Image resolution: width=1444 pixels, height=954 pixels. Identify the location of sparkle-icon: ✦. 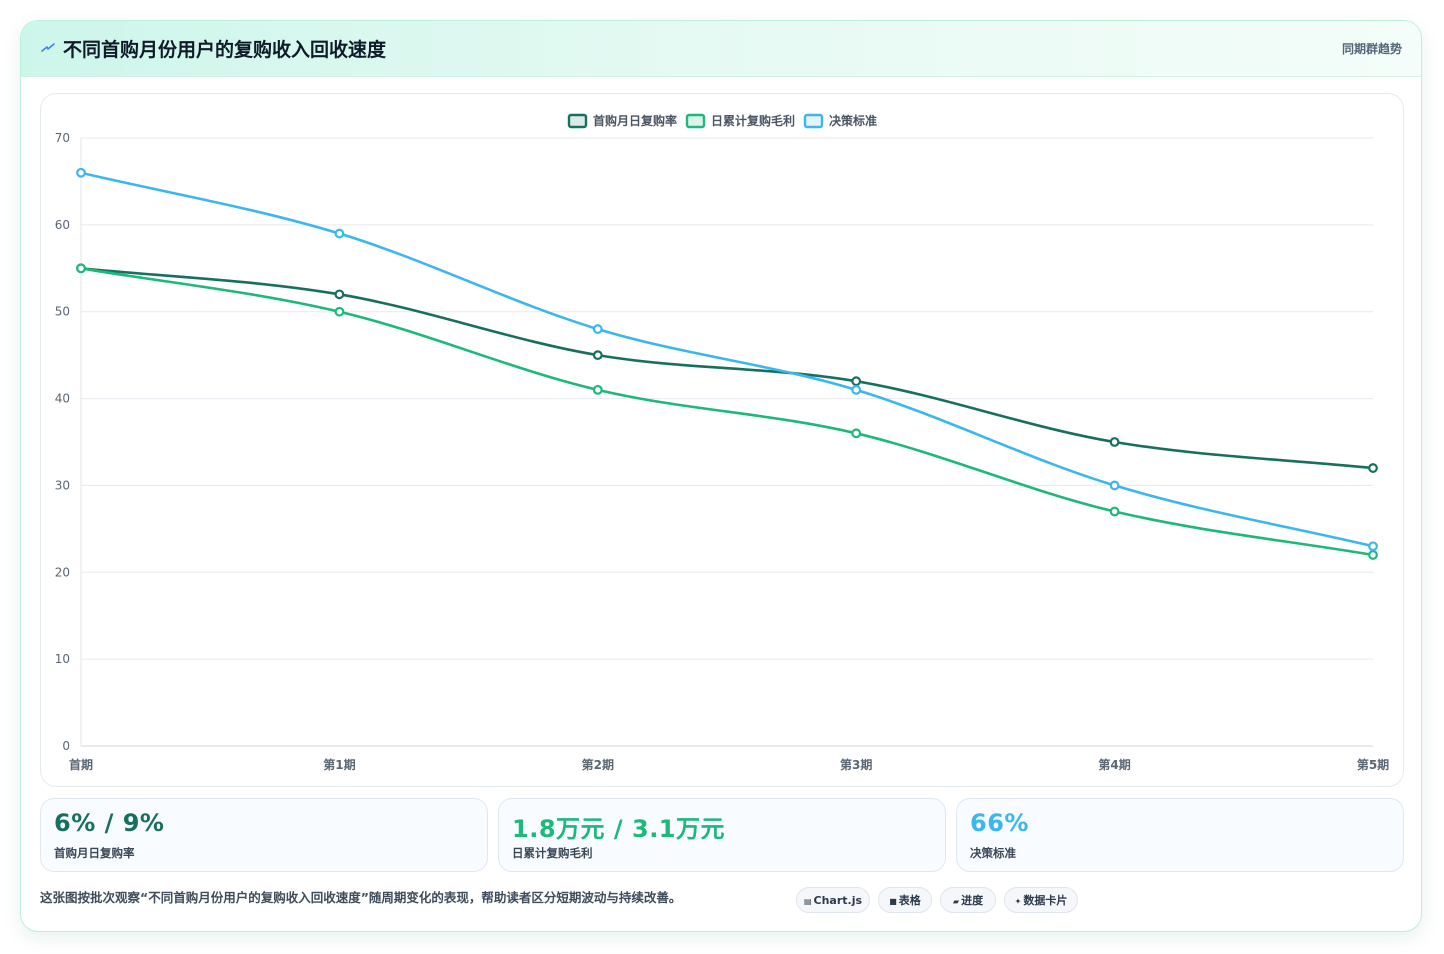
(1018, 901).